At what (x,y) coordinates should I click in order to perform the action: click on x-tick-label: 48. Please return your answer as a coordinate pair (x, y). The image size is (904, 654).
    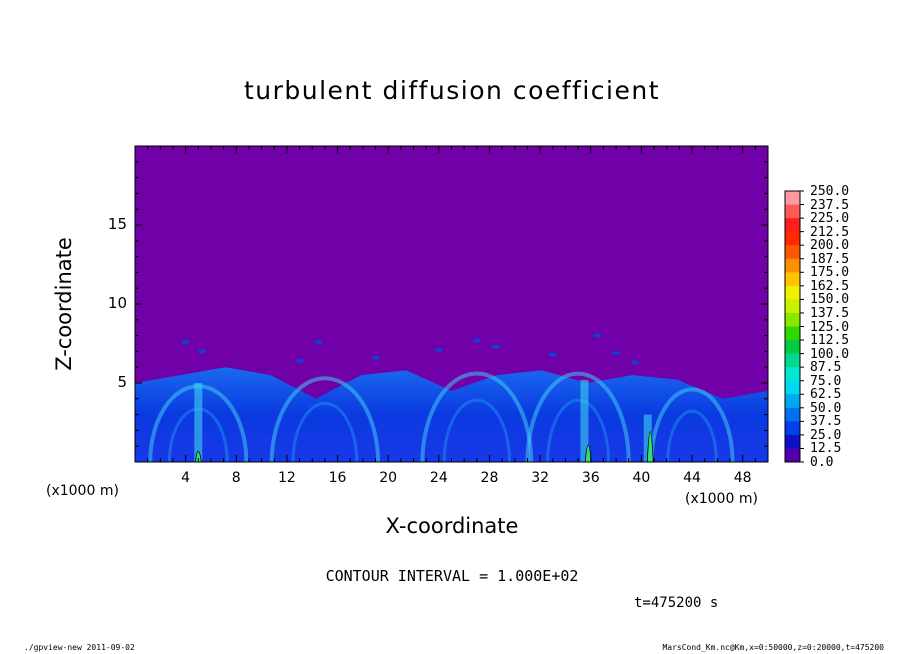
    Looking at the image, I should click on (742, 478).